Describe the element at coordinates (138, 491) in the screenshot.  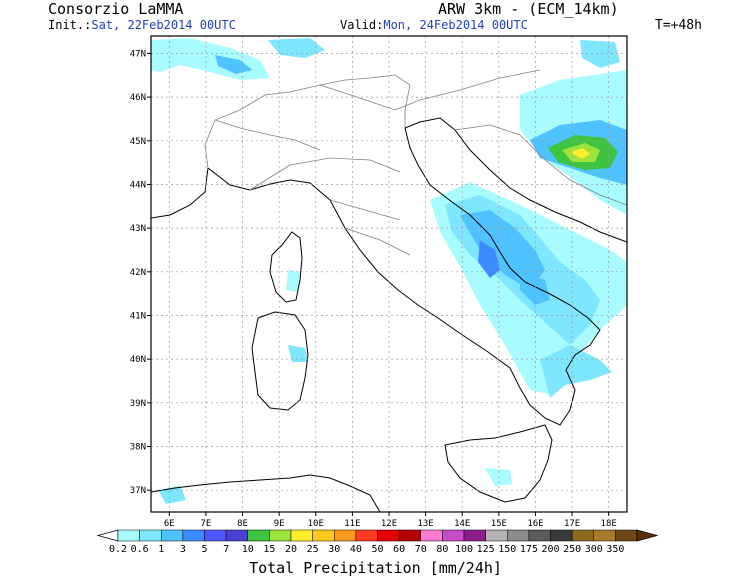
I see `tick-label-lat: 37N` at that location.